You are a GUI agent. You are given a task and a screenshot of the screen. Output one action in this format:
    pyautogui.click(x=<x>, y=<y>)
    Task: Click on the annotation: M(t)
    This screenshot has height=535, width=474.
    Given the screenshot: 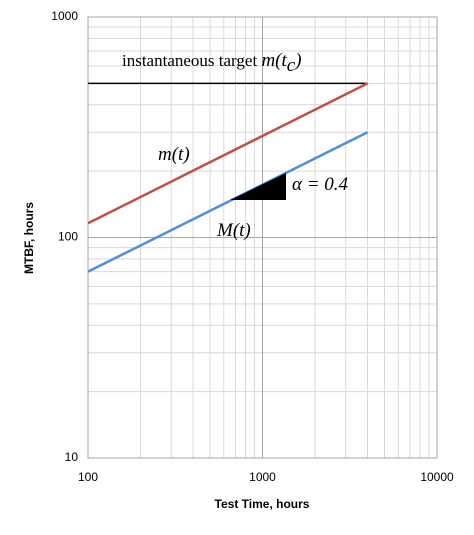 What is the action you would take?
    pyautogui.click(x=233, y=230)
    